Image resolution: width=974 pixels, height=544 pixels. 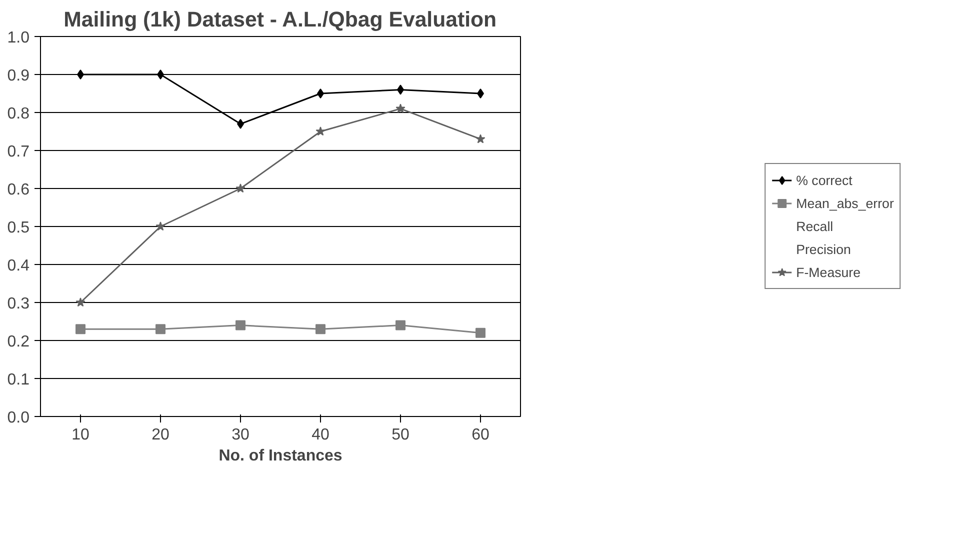 What do you see at coordinates (18, 152) in the screenshot?
I see `y-tick-label: 0.7` at bounding box center [18, 152].